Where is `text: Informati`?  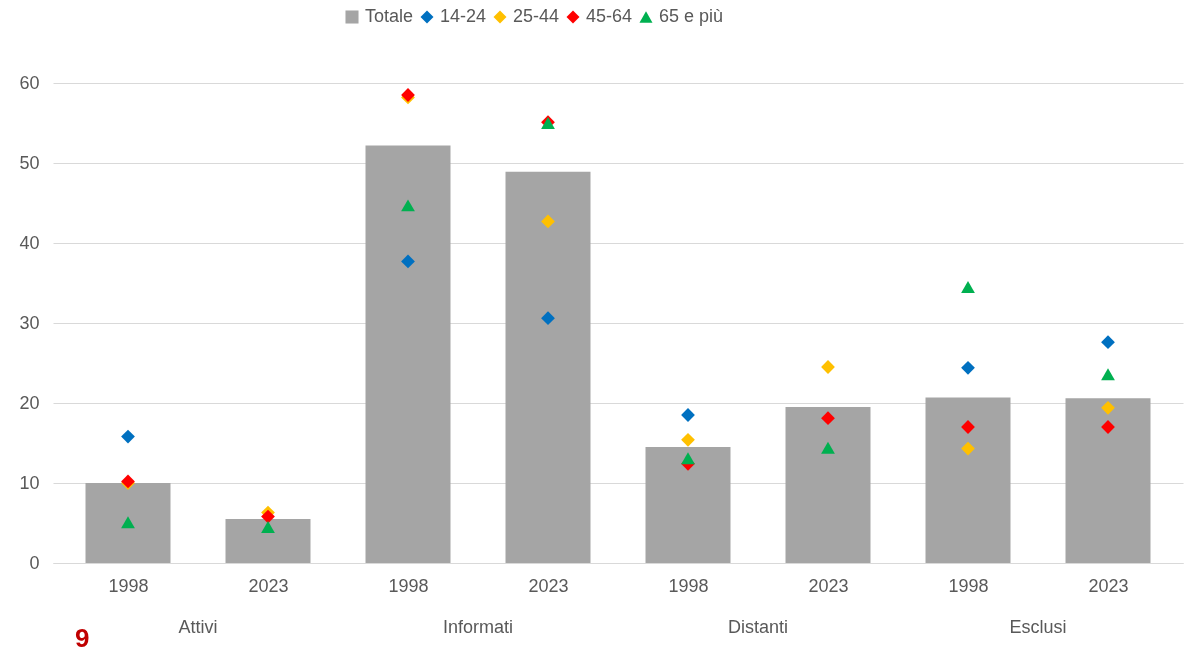
text: Informati is located at coordinates (478, 627).